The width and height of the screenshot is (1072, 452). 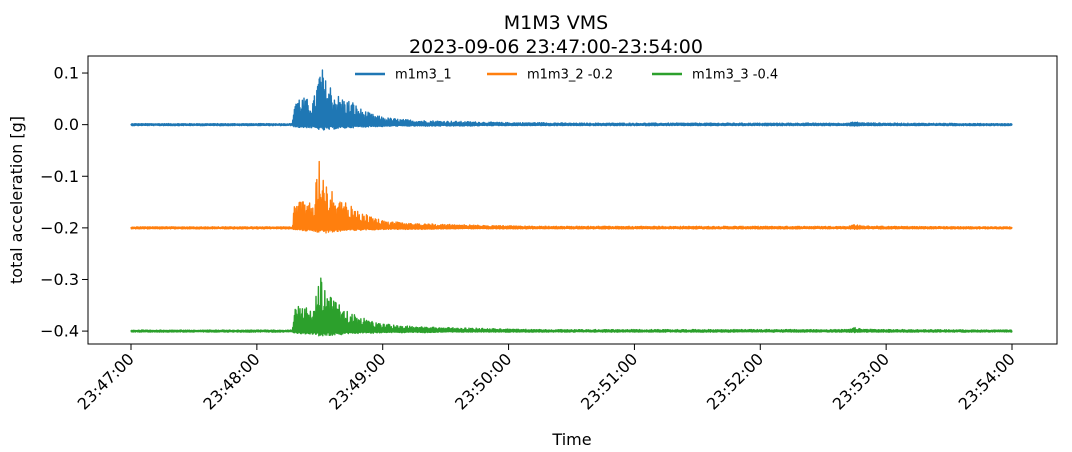 What do you see at coordinates (59, 176) in the screenshot?
I see `y-tick-label: −0.1` at bounding box center [59, 176].